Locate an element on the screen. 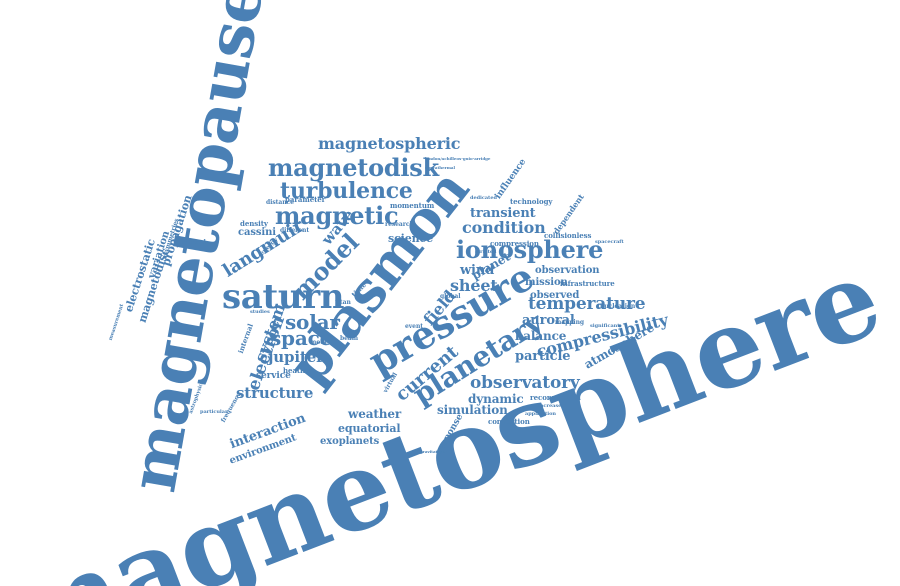 The height and width of the screenshot is (586, 900). word-wind: wind is located at coordinates (477, 270).